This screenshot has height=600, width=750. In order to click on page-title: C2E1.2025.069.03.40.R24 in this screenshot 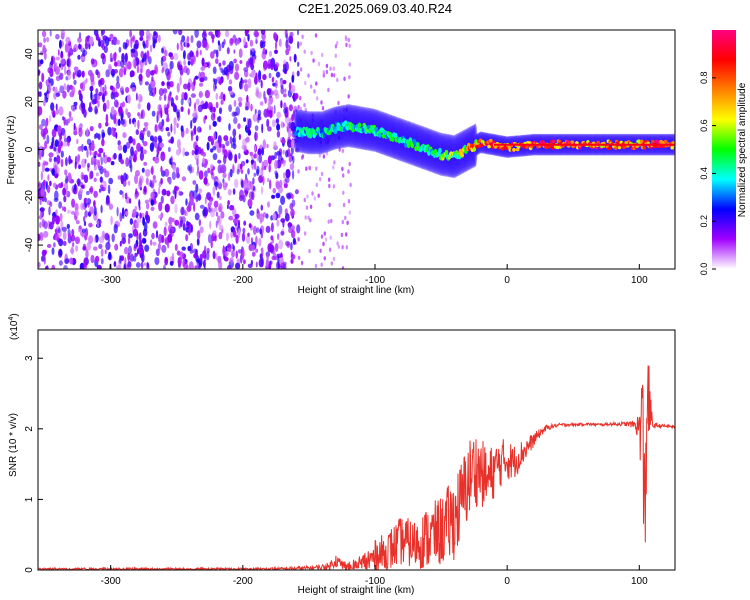, I will do `click(375, 8)`.